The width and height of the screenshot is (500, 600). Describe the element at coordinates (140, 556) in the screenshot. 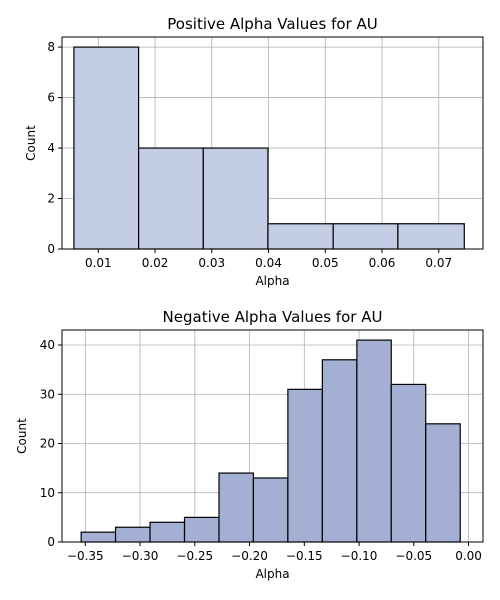

I see `x-tick-label: −0.30` at that location.